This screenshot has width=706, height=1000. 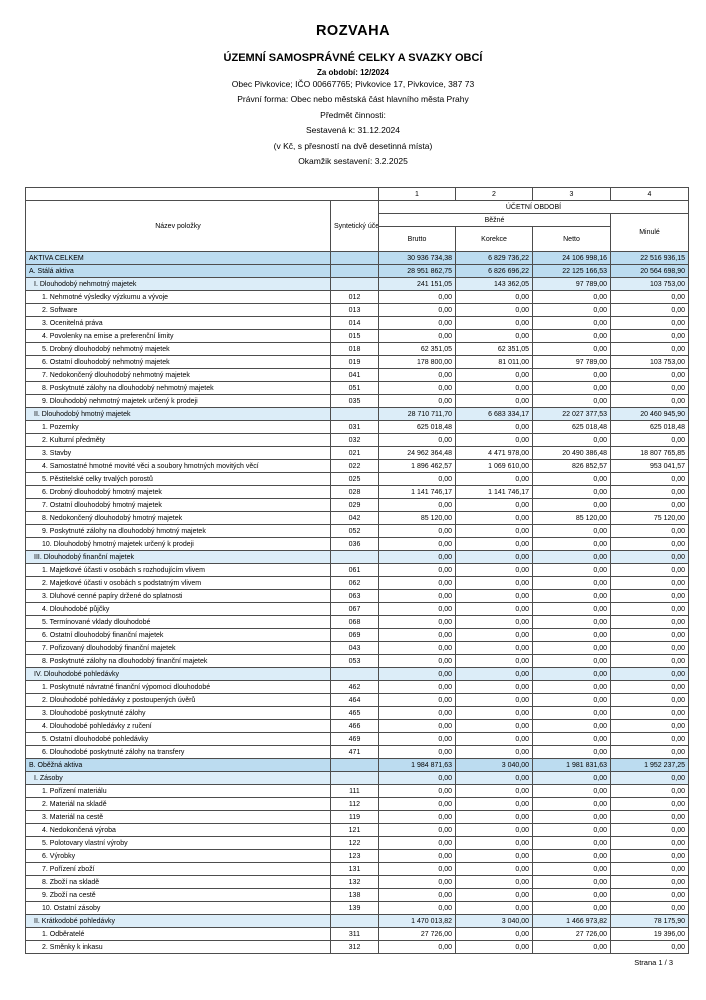 I want to click on row-value-3: 625 018,48, so click(x=571, y=427).